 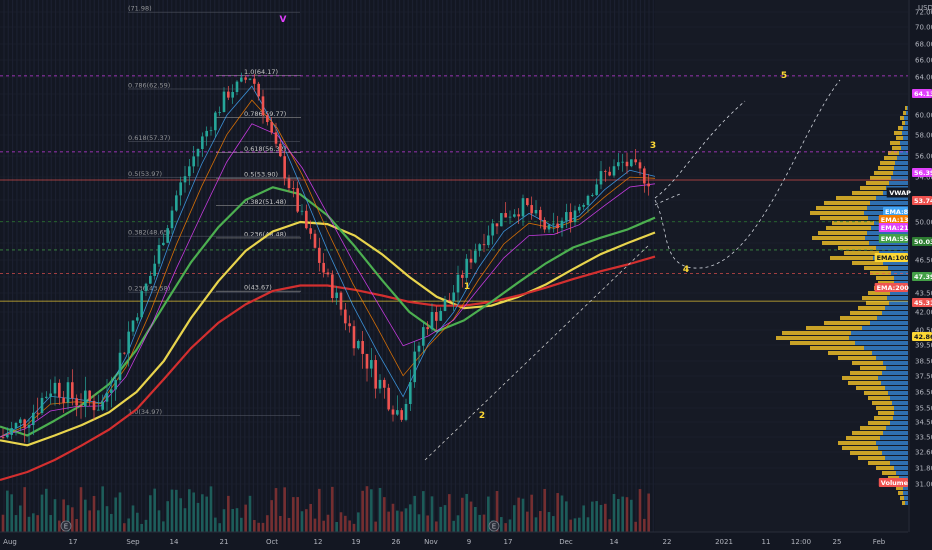 What do you see at coordinates (923, 116) in the screenshot?
I see `y-tick-label: 60.00` at bounding box center [923, 116].